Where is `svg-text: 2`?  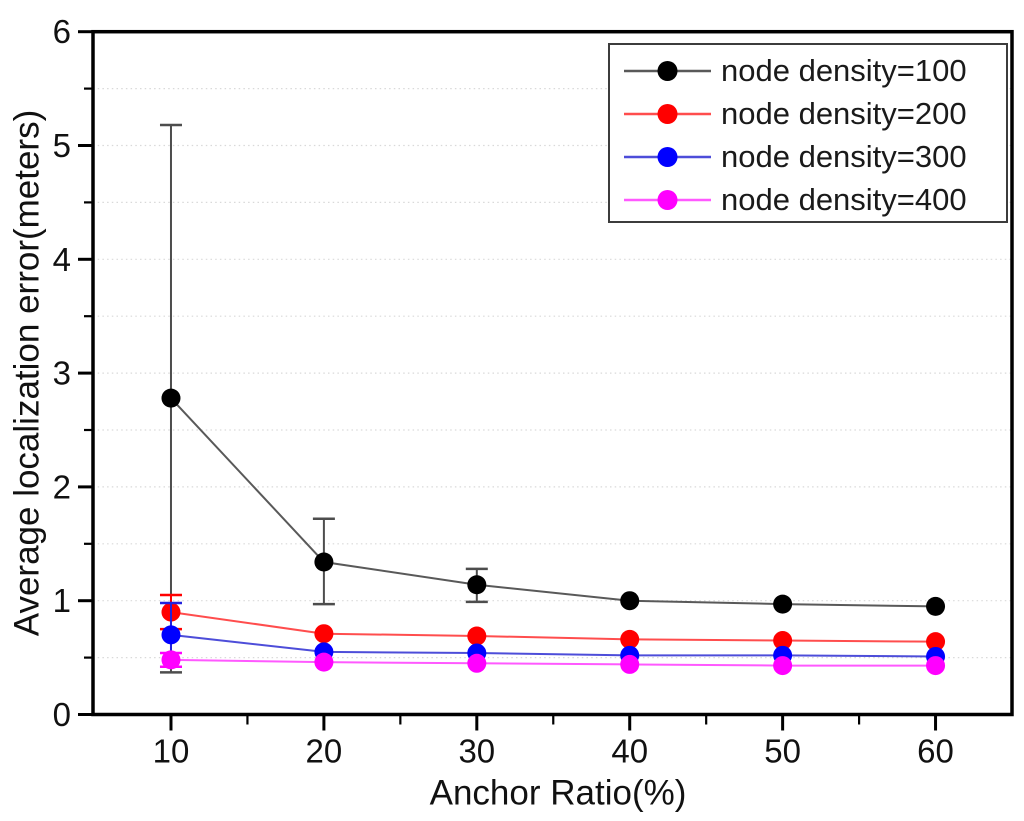
svg-text: 2 is located at coordinates (62, 486).